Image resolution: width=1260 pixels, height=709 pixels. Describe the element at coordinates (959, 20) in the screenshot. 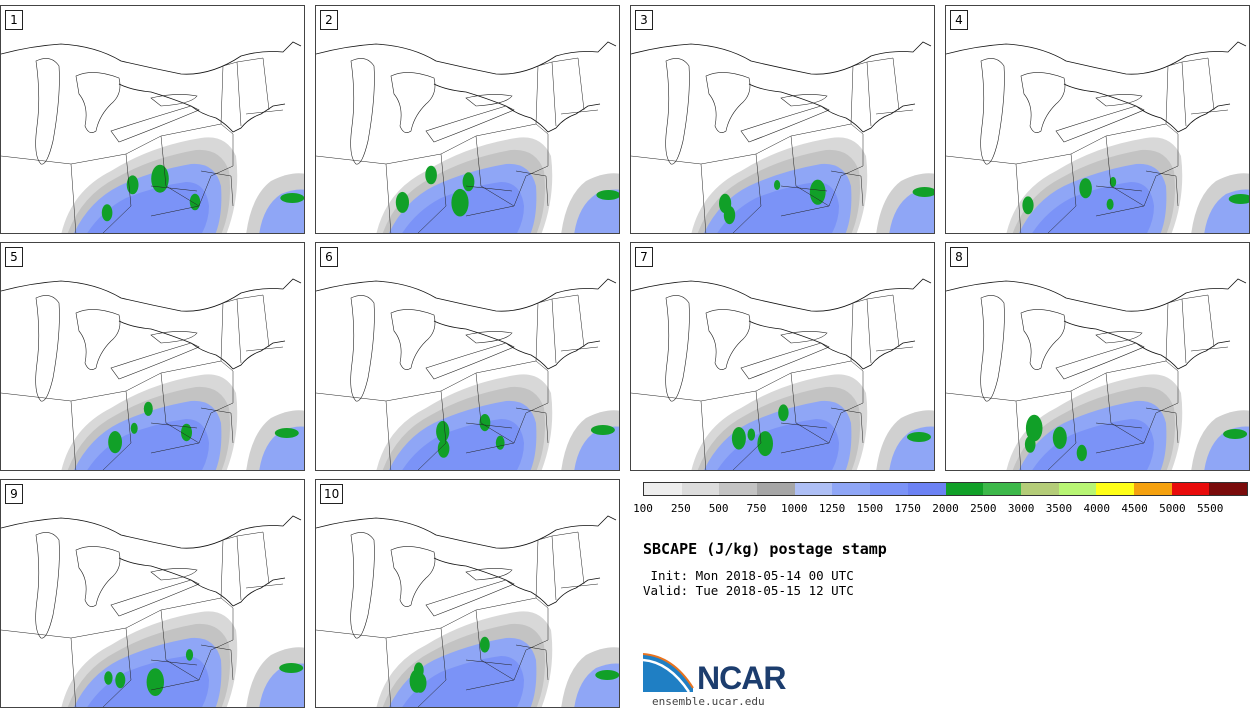

I see `member-number: 4` at that location.